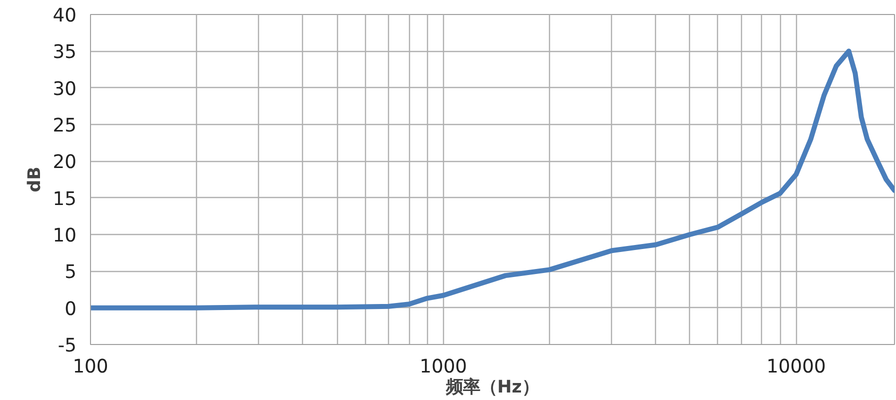  What do you see at coordinates (34, 179) in the screenshot?
I see `y-axis-title: dB` at bounding box center [34, 179].